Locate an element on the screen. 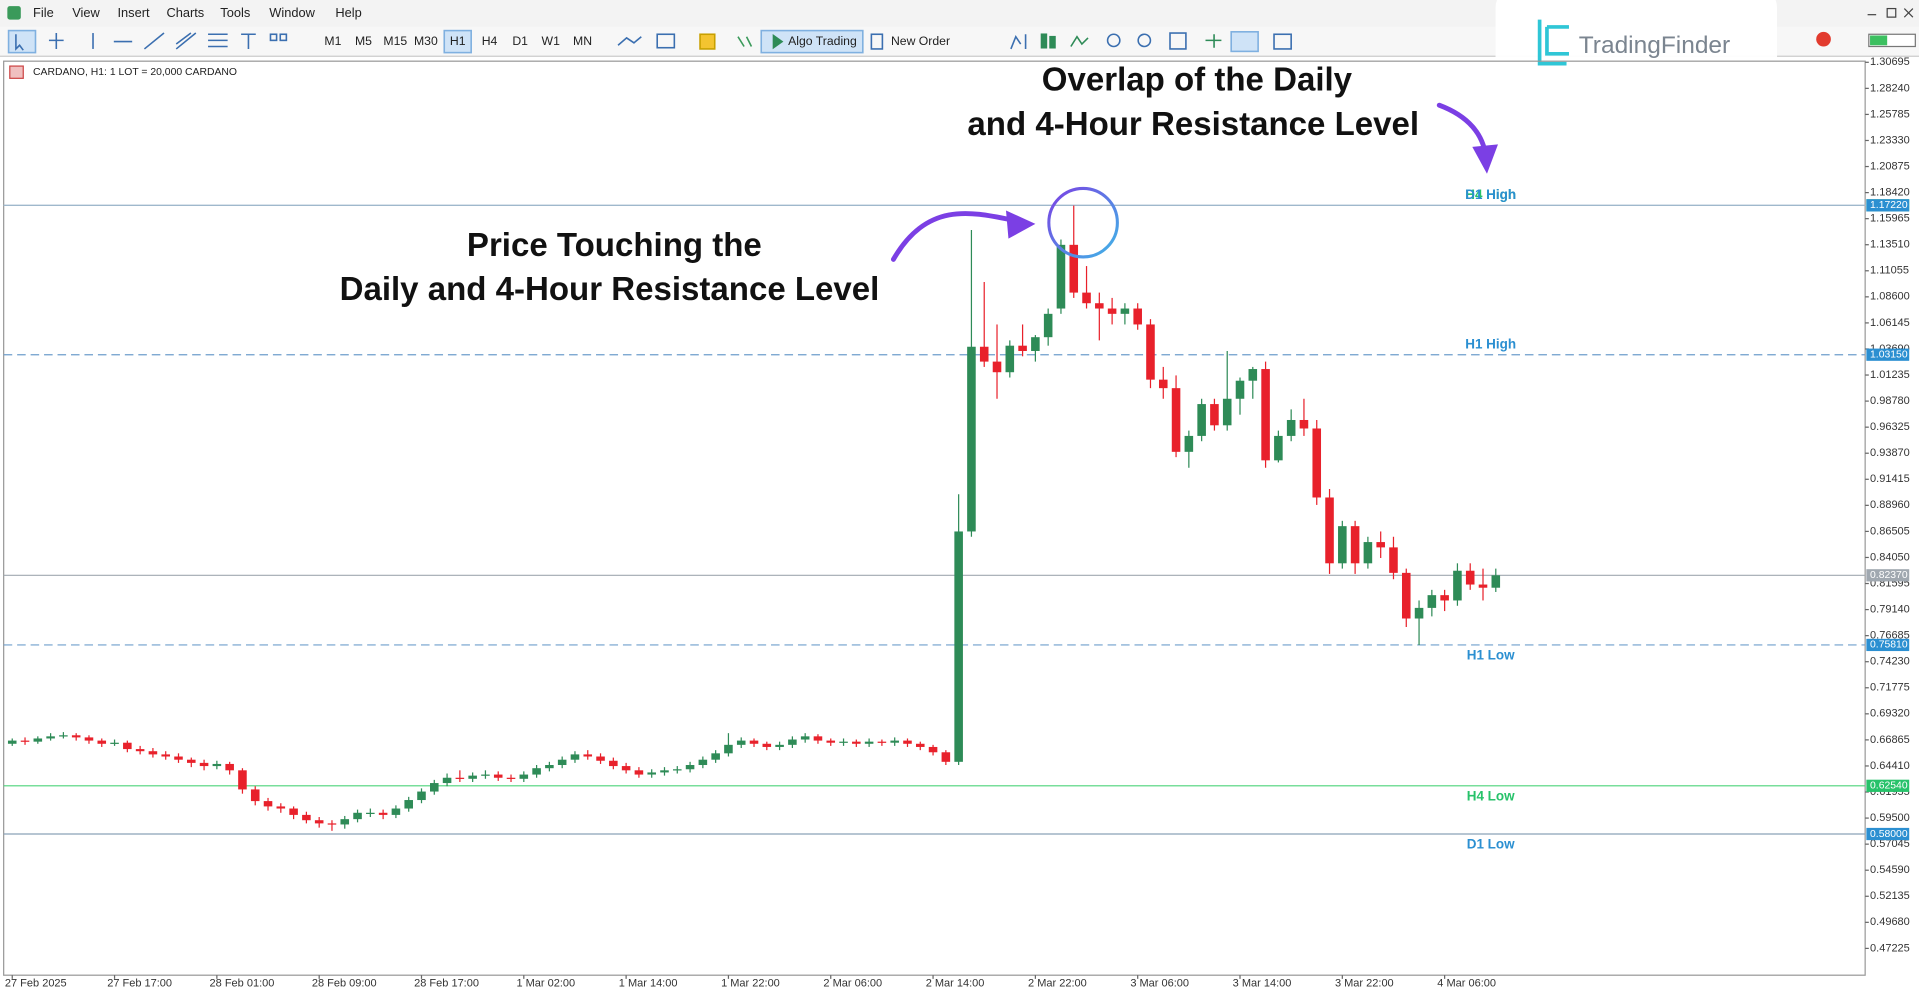 The height and width of the screenshot is (996, 1919). y-tick-label: 0.71775 is located at coordinates (1890, 688).